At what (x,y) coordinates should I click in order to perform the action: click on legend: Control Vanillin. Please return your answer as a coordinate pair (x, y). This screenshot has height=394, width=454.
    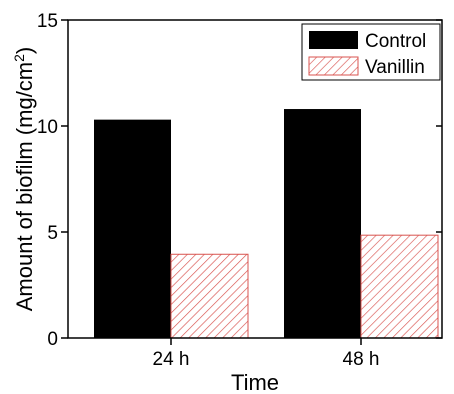
    Looking at the image, I should click on (371, 52).